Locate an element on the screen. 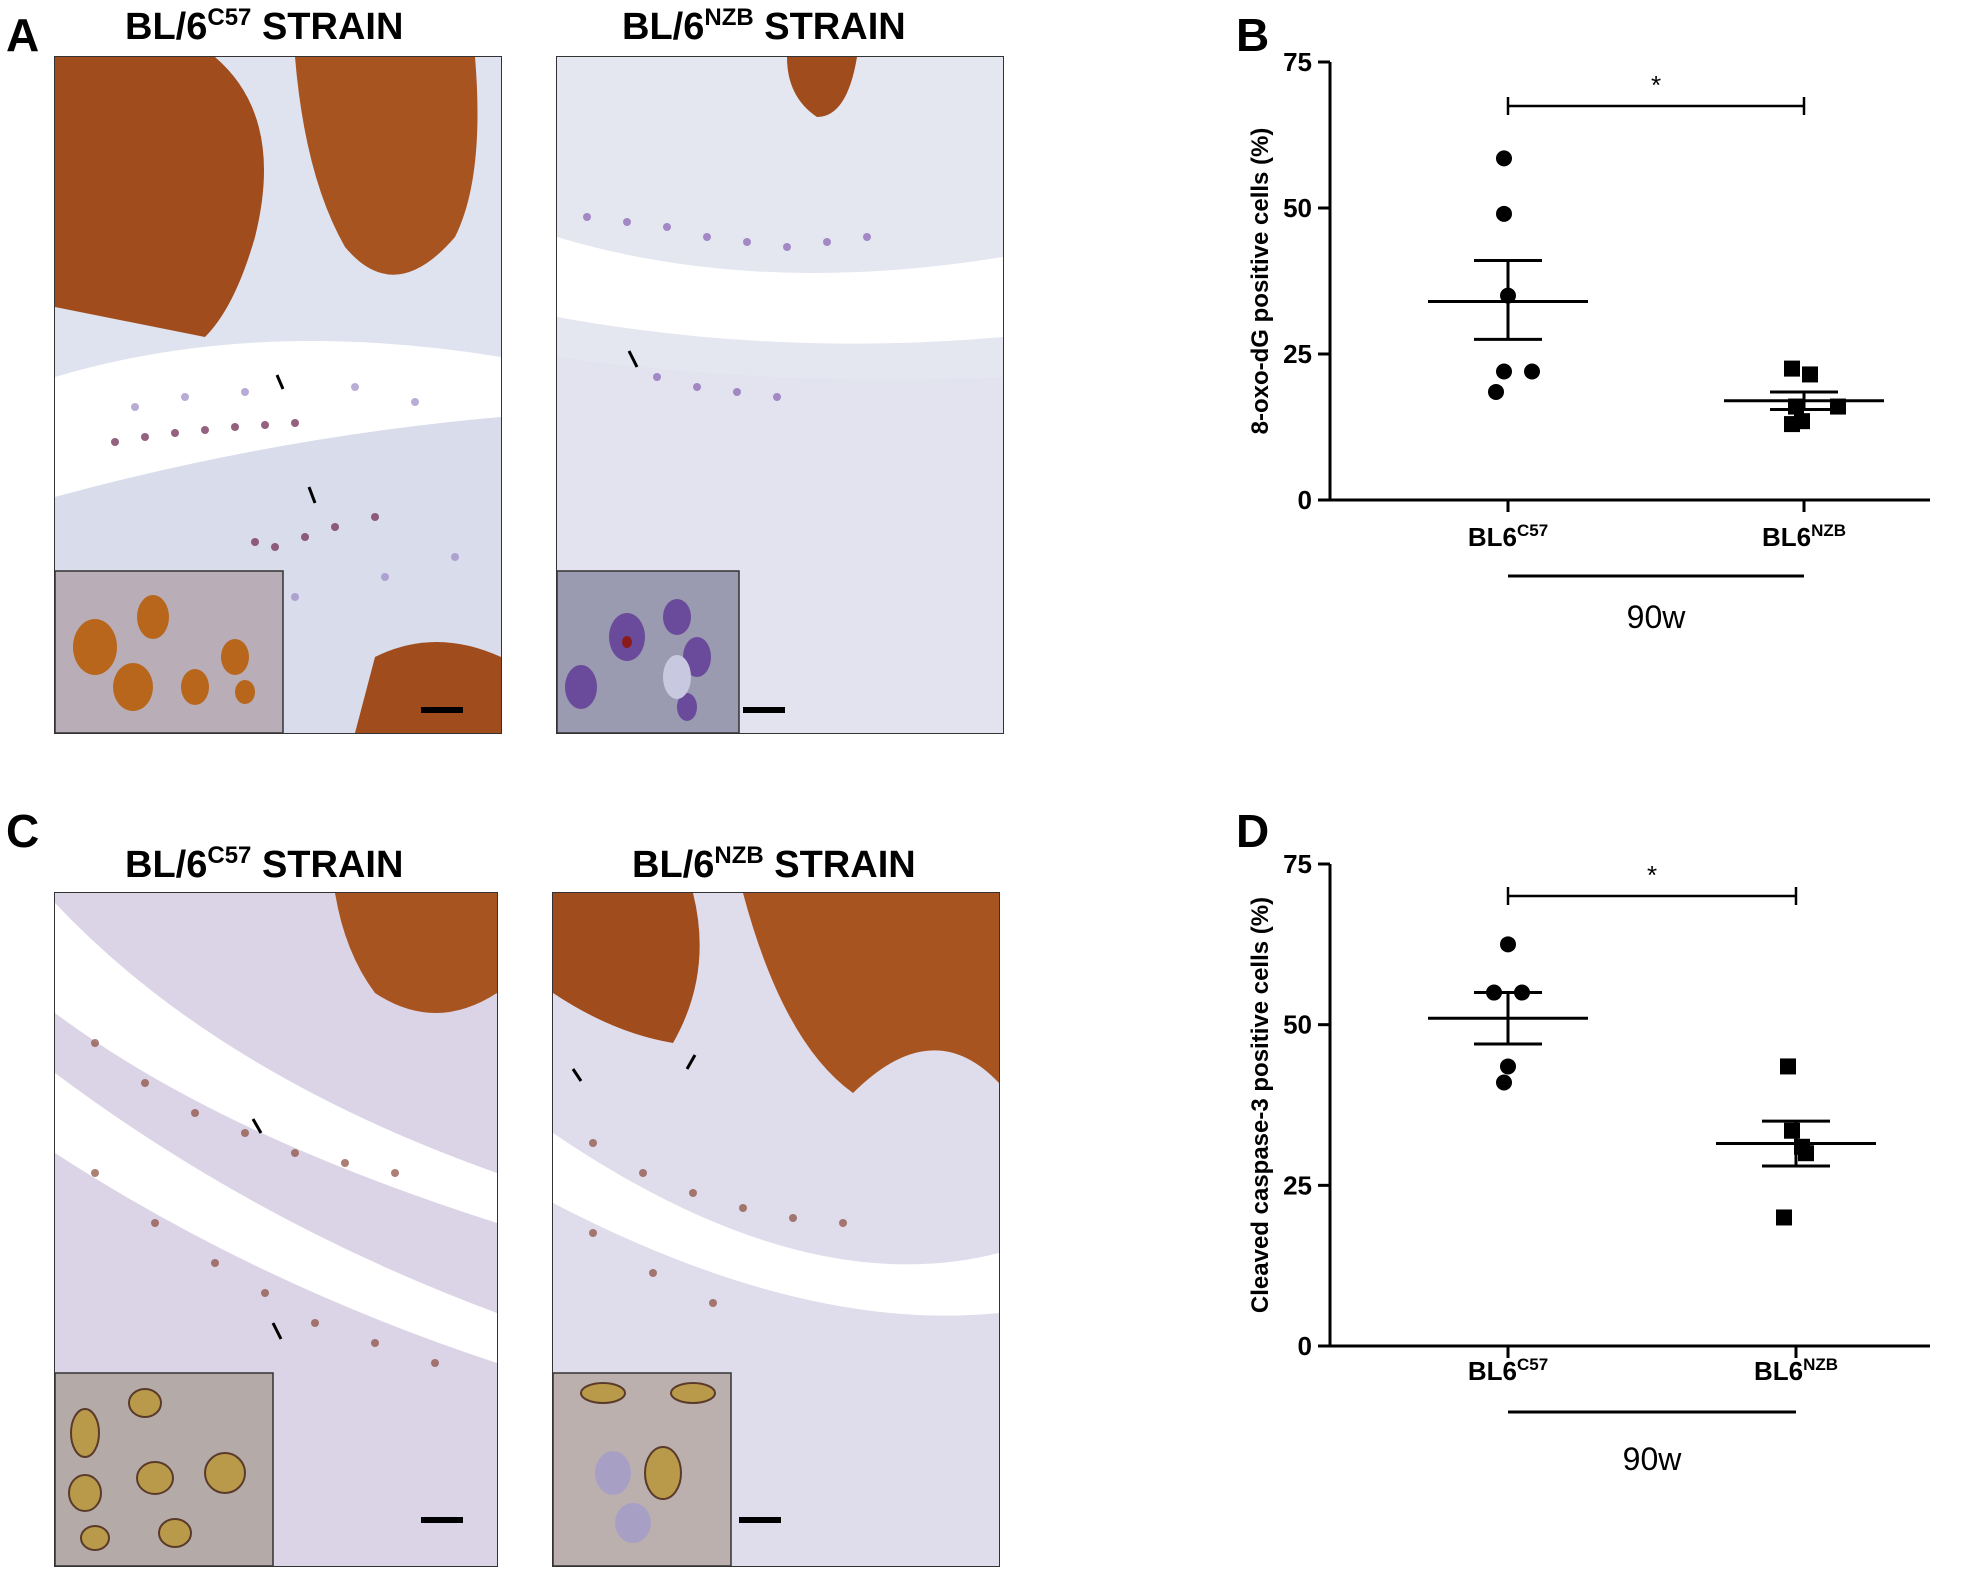 This screenshot has height=1596, width=1965. panel-letter-c: C is located at coordinates (23, 831).